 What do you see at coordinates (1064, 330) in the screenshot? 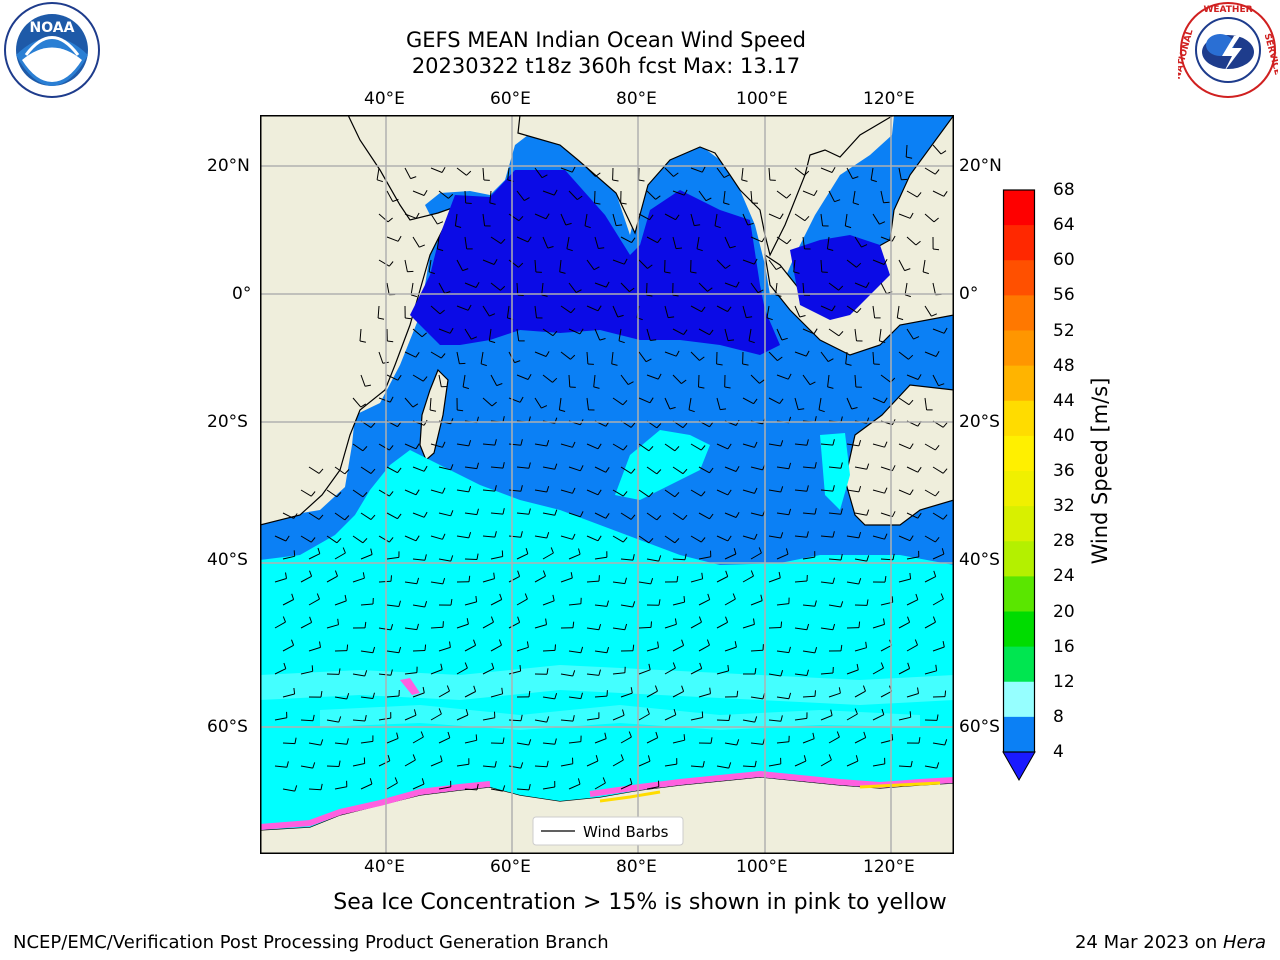
I see `colorbar-tick-label: 52` at bounding box center [1064, 330].